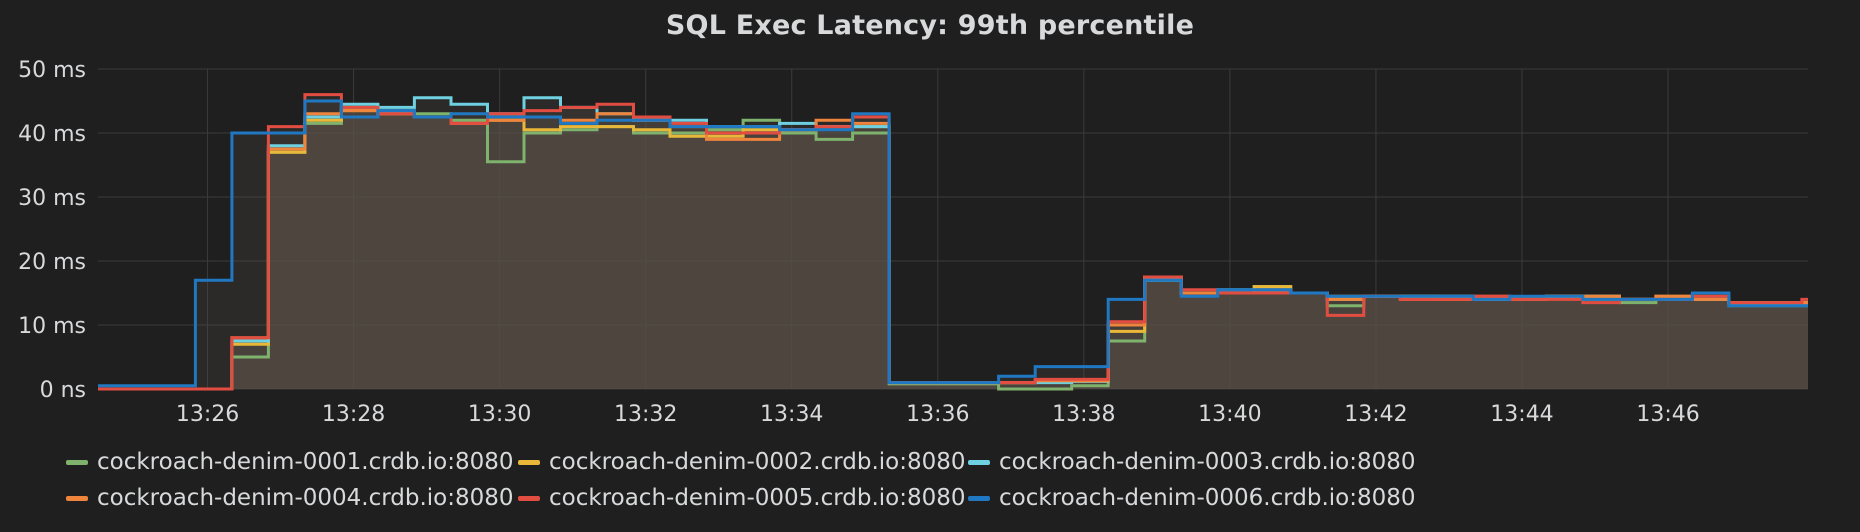 This screenshot has width=1860, height=532. What do you see at coordinates (52, 326) in the screenshot?
I see `y-tick-label: 10 ms` at bounding box center [52, 326].